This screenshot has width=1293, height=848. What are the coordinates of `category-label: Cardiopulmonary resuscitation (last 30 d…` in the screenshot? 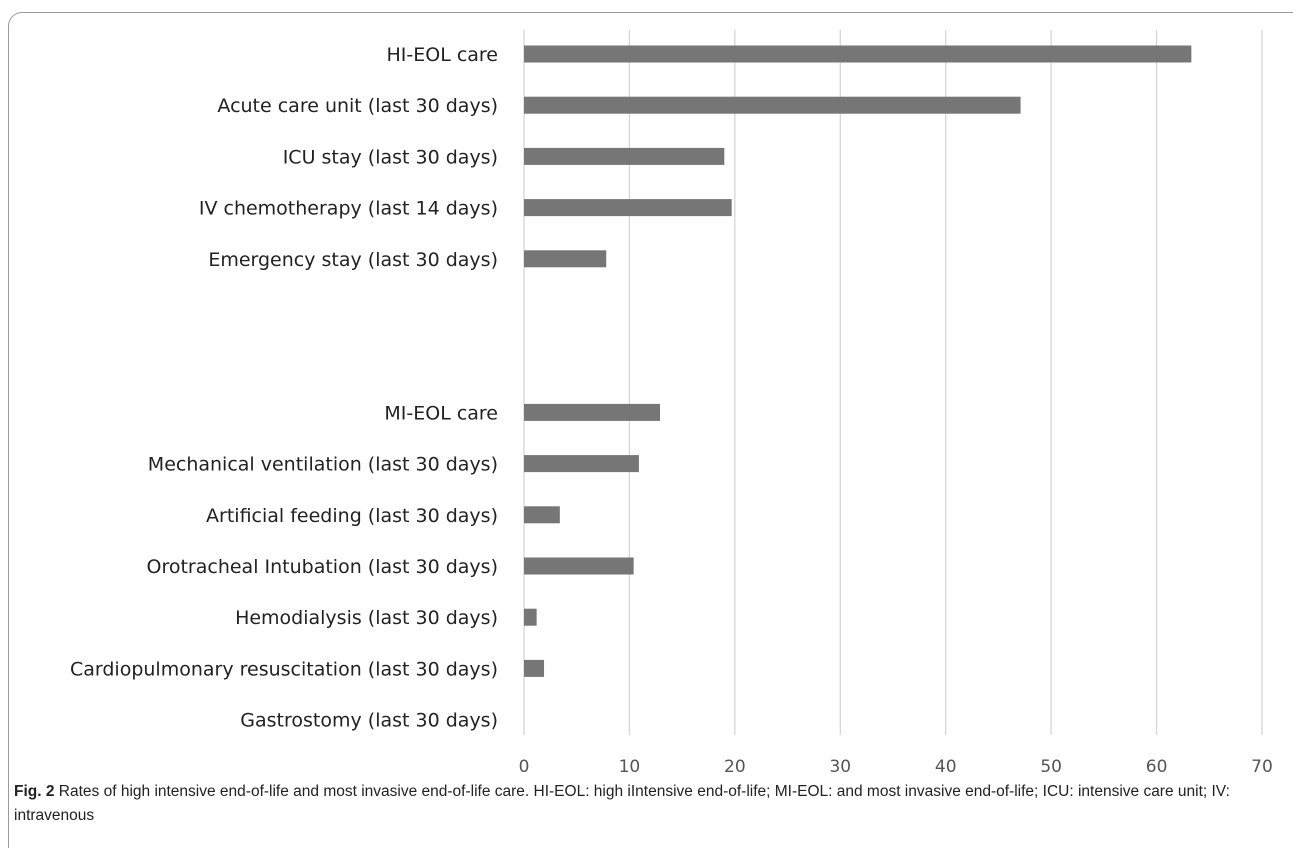 It's located at (284, 669).